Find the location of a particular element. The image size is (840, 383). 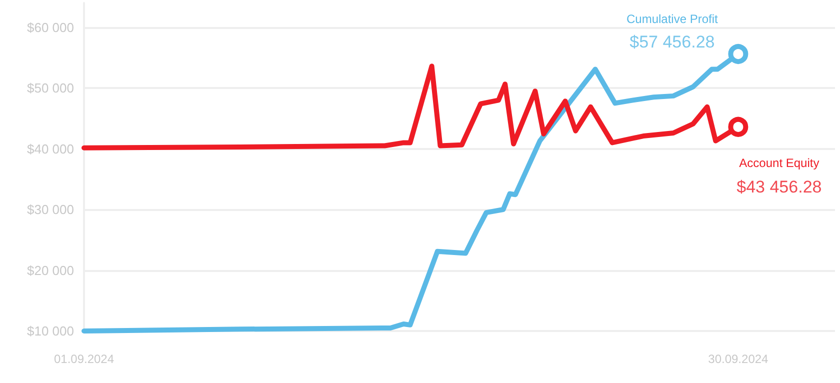

text: Cumulative Profit is located at coordinates (672, 19).